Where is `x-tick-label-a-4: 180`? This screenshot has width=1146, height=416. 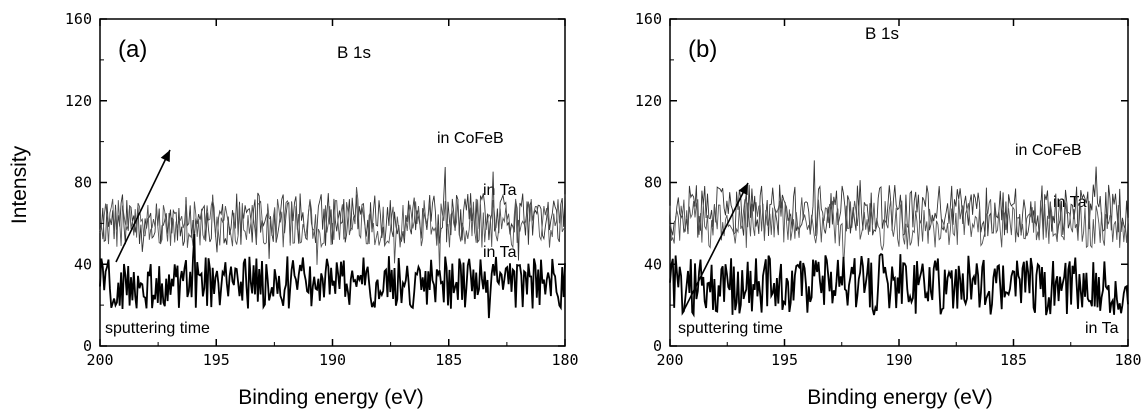 x-tick-label-a-4: 180 is located at coordinates (564, 360).